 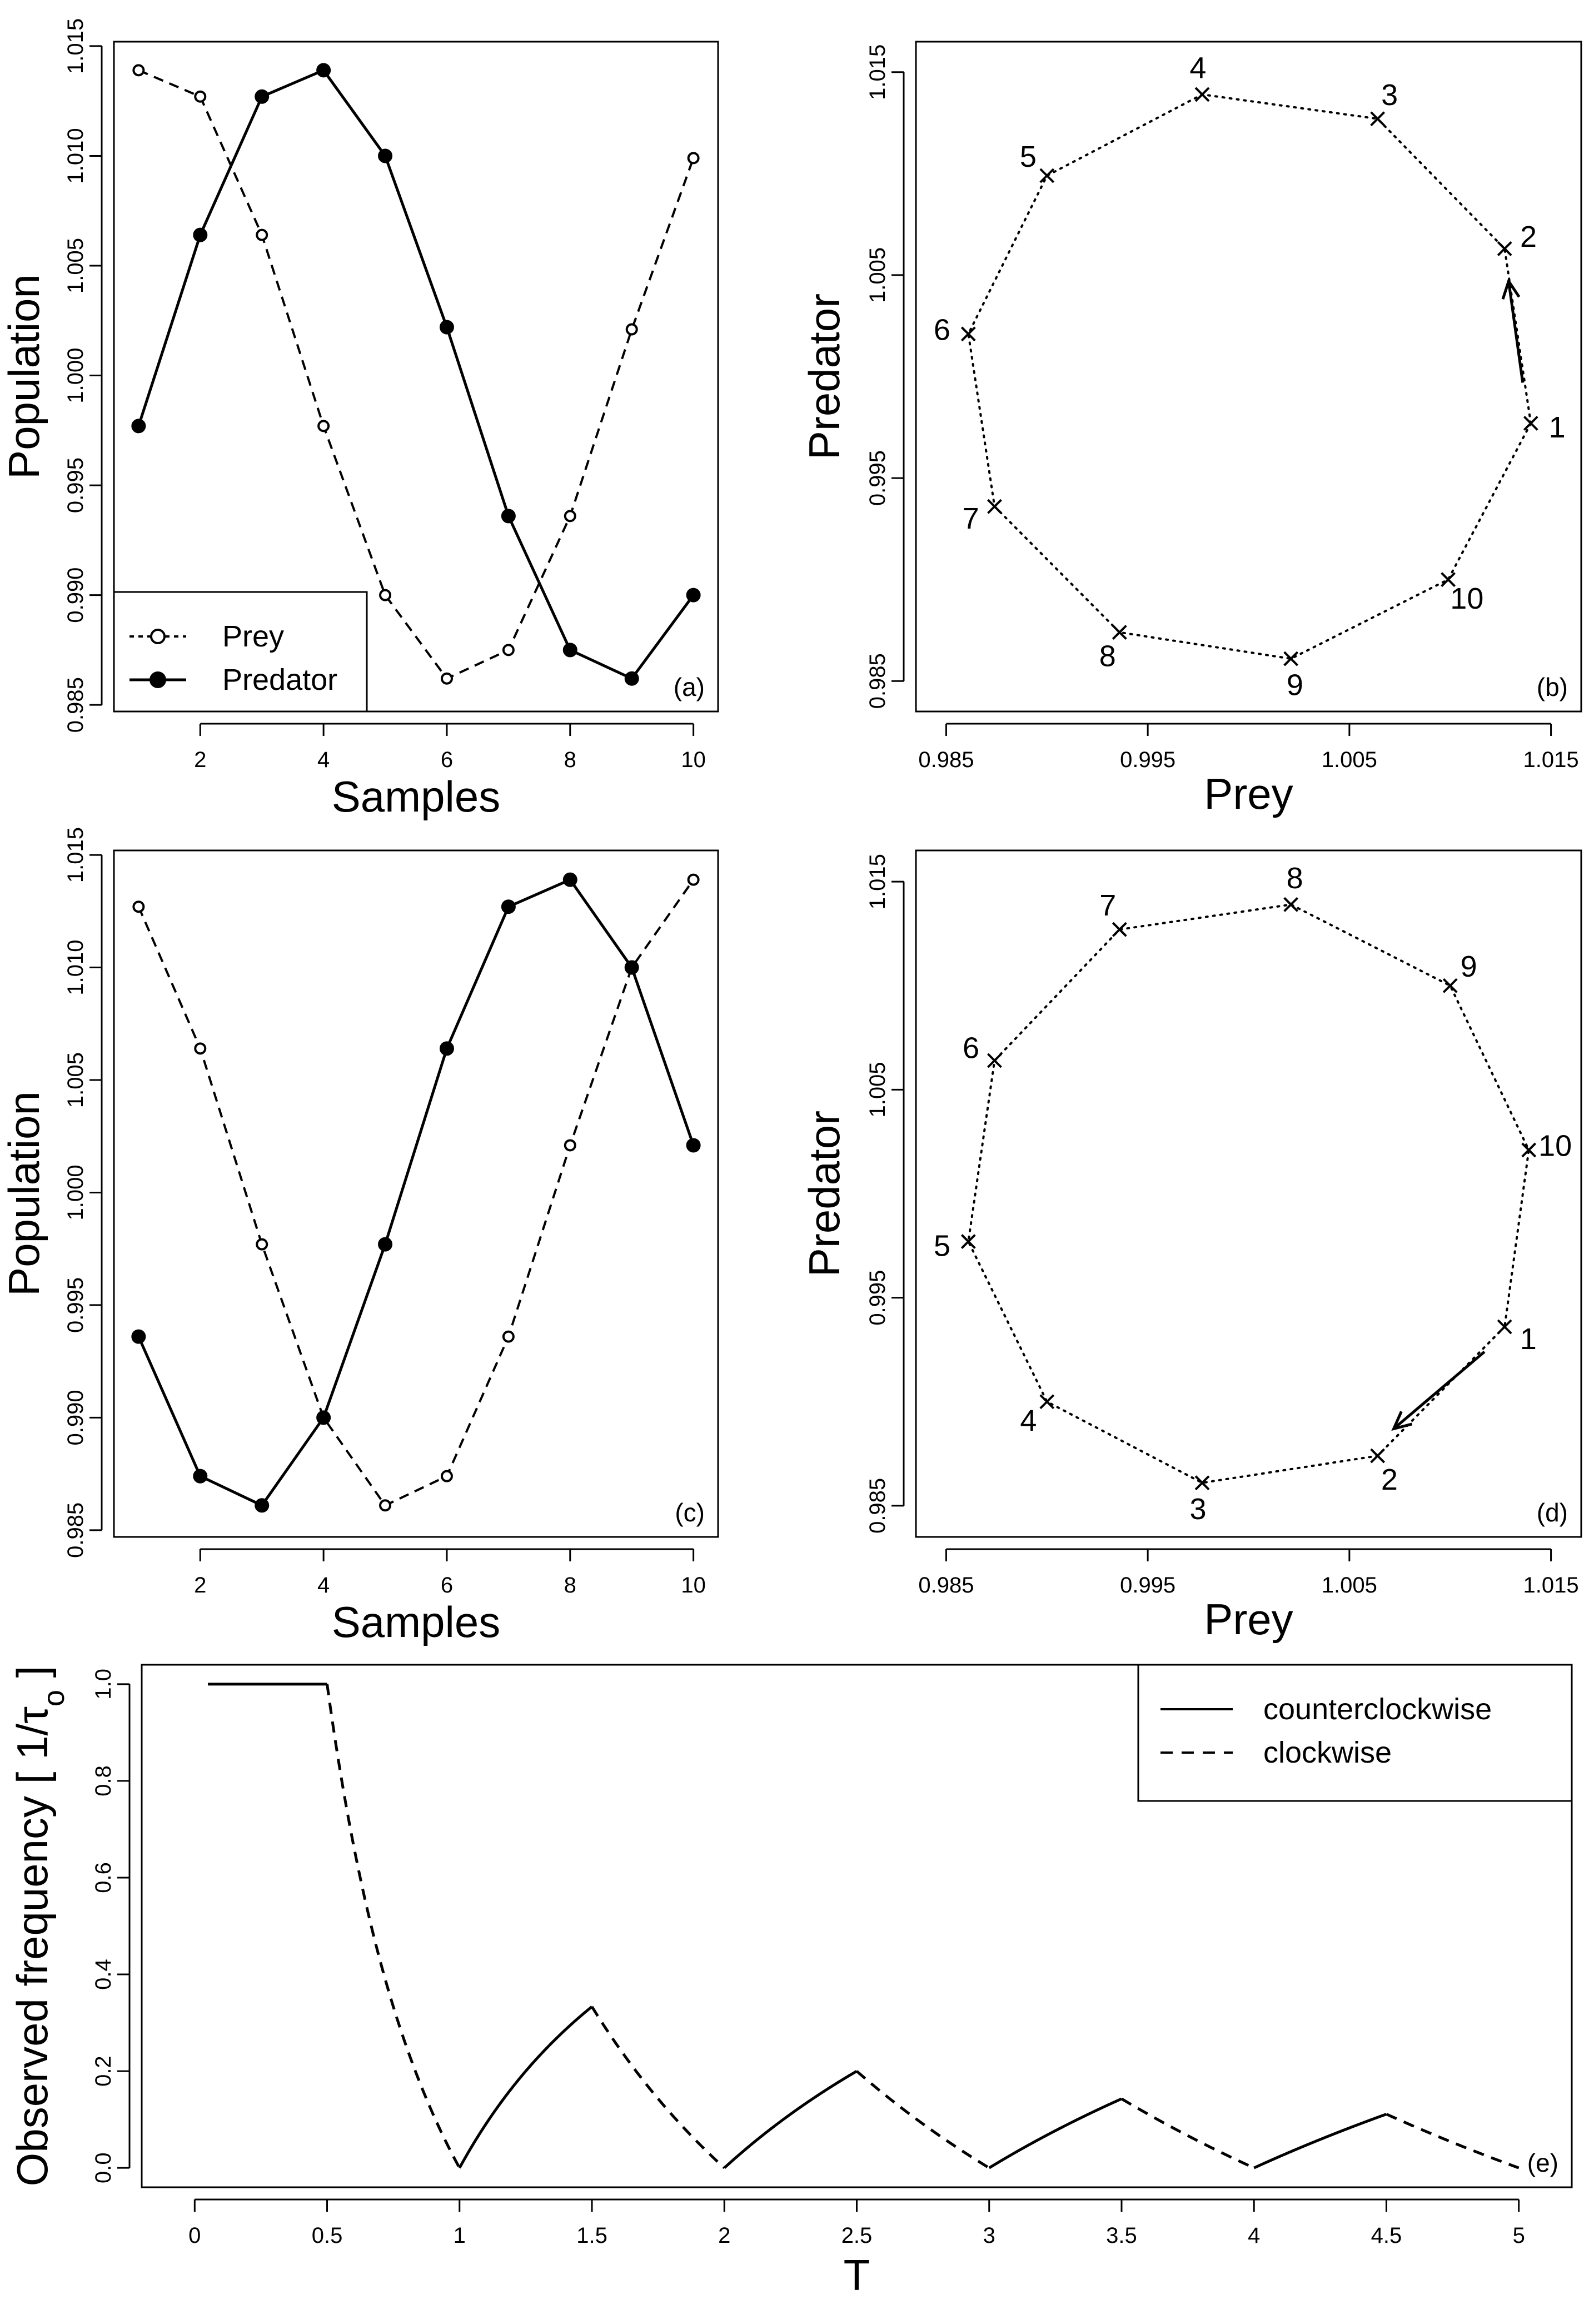 What do you see at coordinates (1555, 1145) in the screenshot?
I see `point-label-d: 10` at bounding box center [1555, 1145].